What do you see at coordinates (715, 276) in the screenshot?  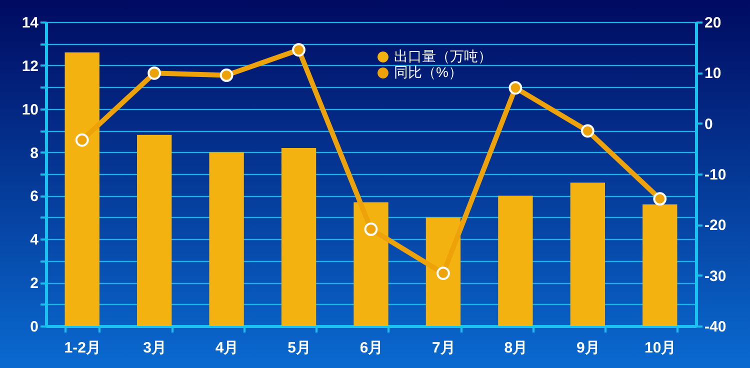 I see `y2-tick-label: -30` at bounding box center [715, 276].